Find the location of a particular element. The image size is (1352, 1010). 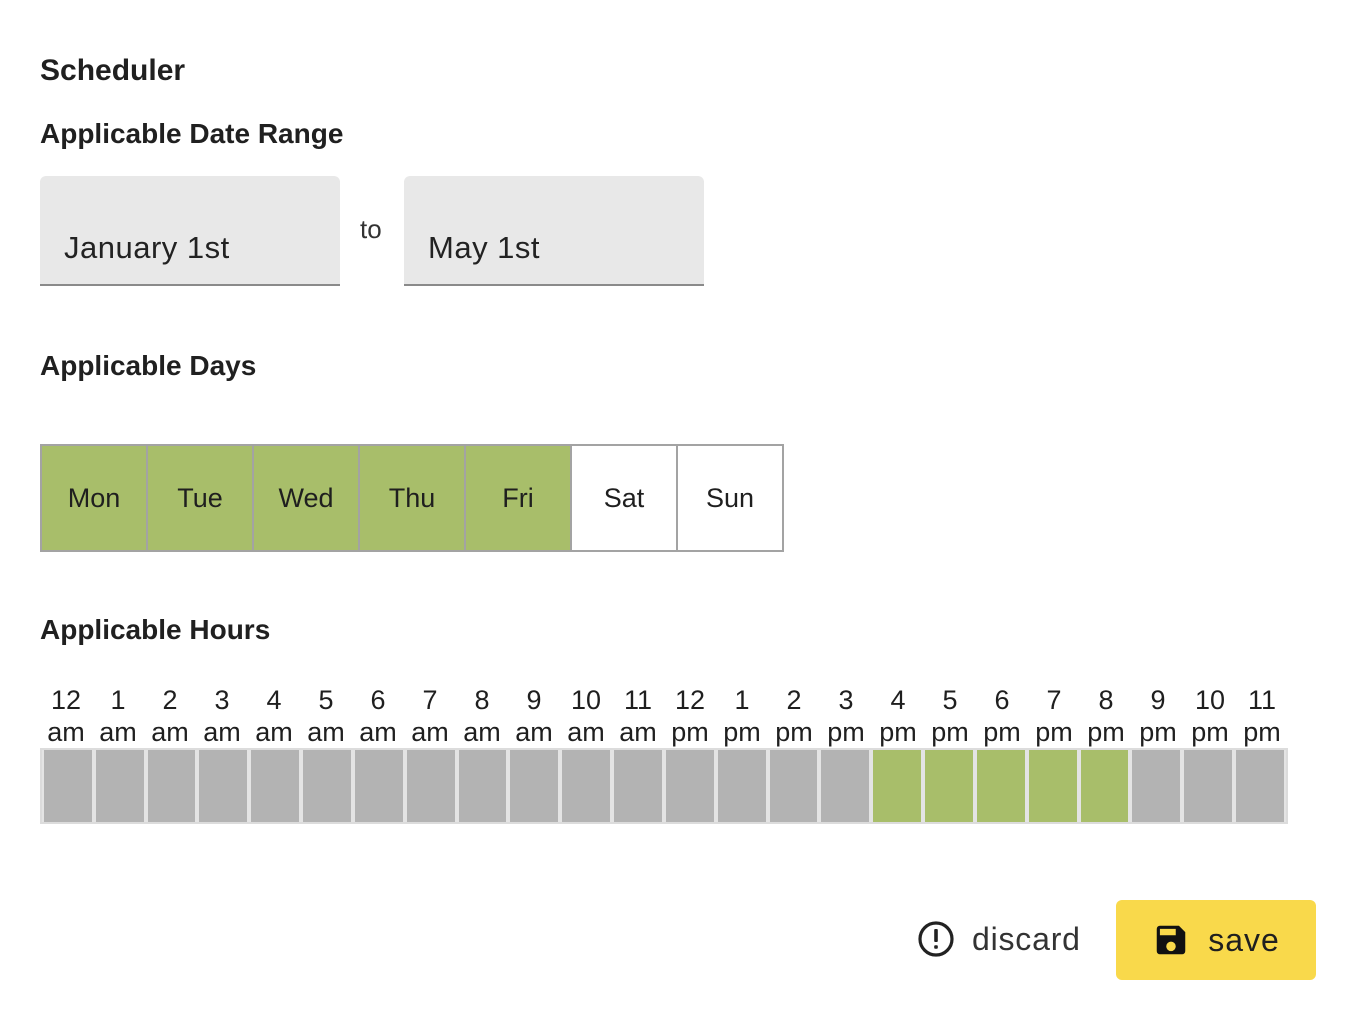

hour-label: 8 am is located at coordinates (482, 716).